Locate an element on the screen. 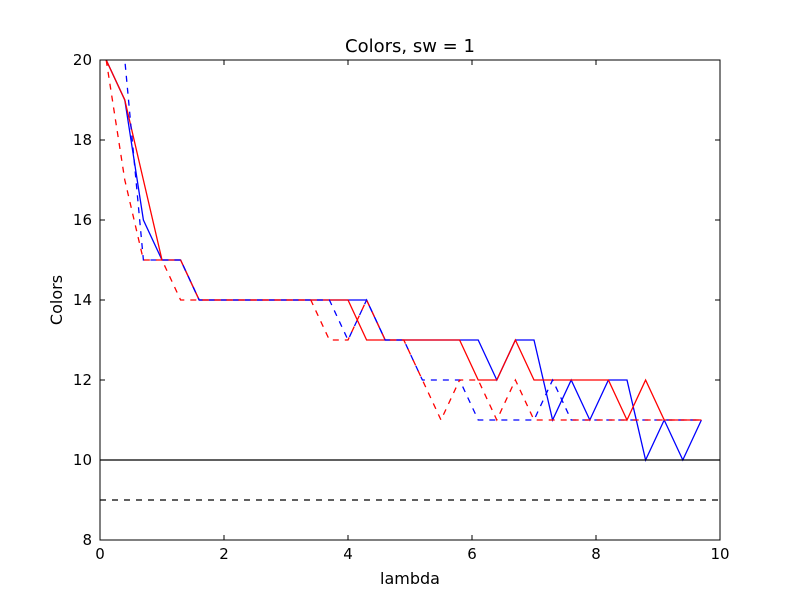 This screenshot has width=800, height=600. y-tick-label: 18 is located at coordinates (82, 140).